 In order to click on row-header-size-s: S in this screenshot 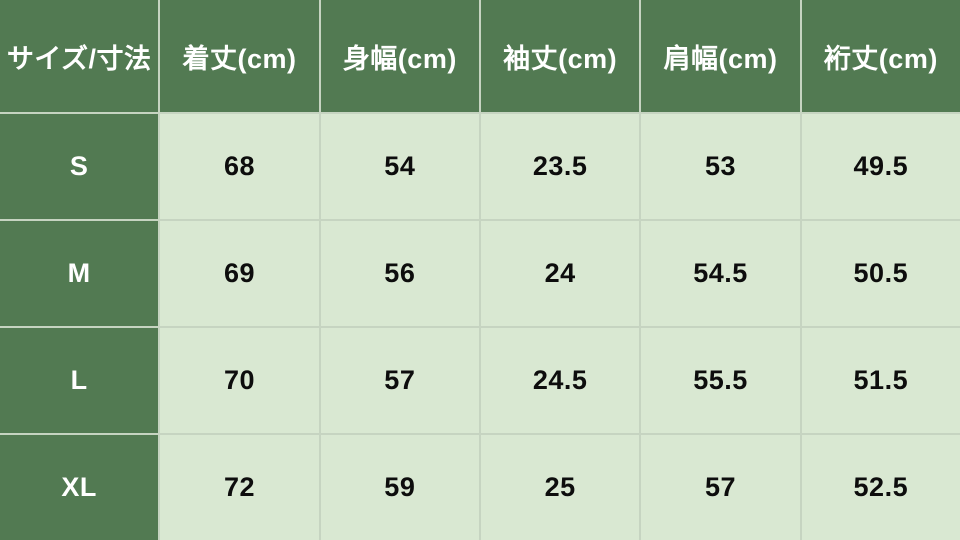, I will do `click(79, 166)`.